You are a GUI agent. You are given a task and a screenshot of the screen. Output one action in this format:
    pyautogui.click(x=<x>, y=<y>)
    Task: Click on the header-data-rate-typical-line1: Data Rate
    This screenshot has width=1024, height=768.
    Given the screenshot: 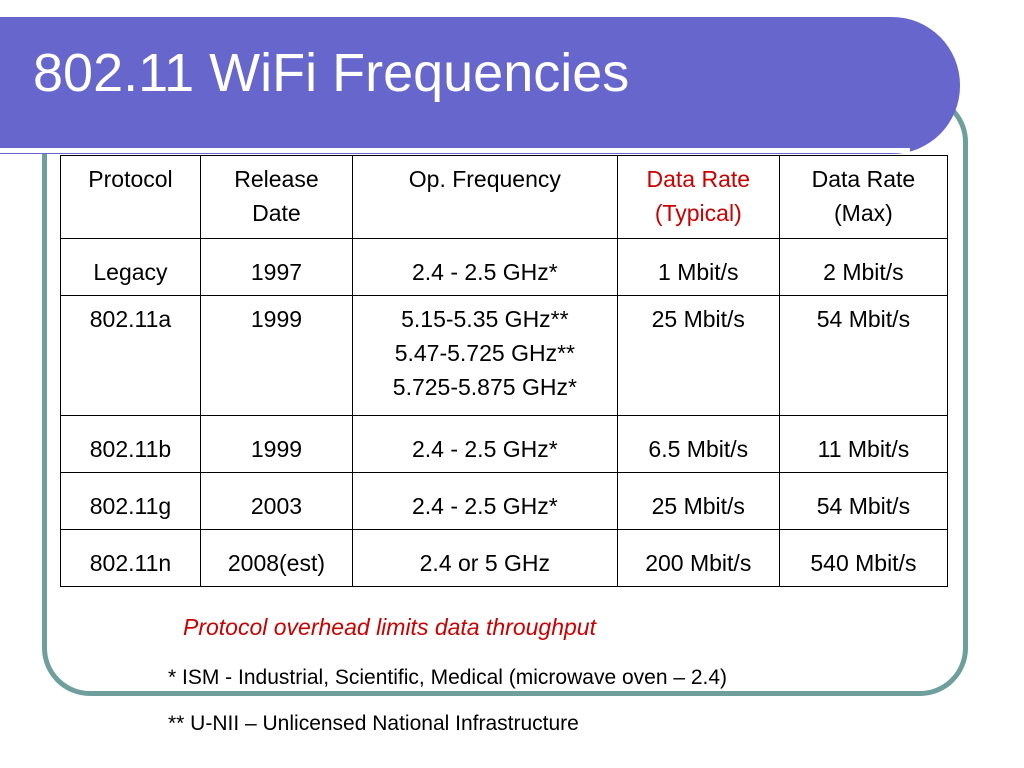 What is the action you would take?
    pyautogui.click(x=698, y=179)
    